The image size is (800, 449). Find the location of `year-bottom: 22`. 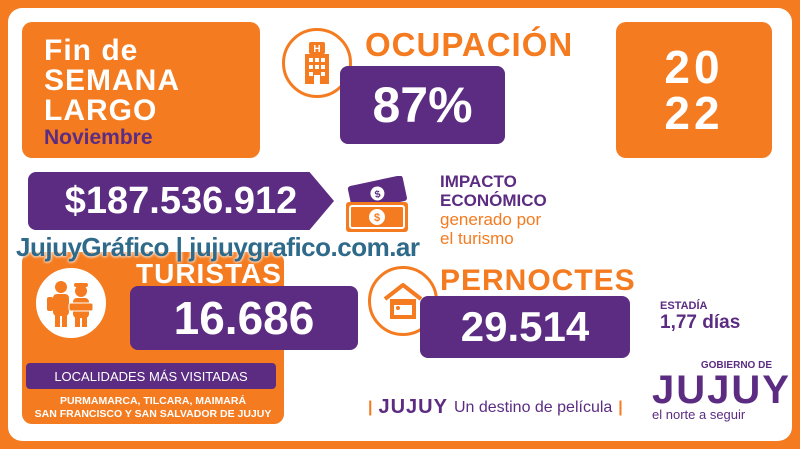

year-bottom: 22 is located at coordinates (694, 113).